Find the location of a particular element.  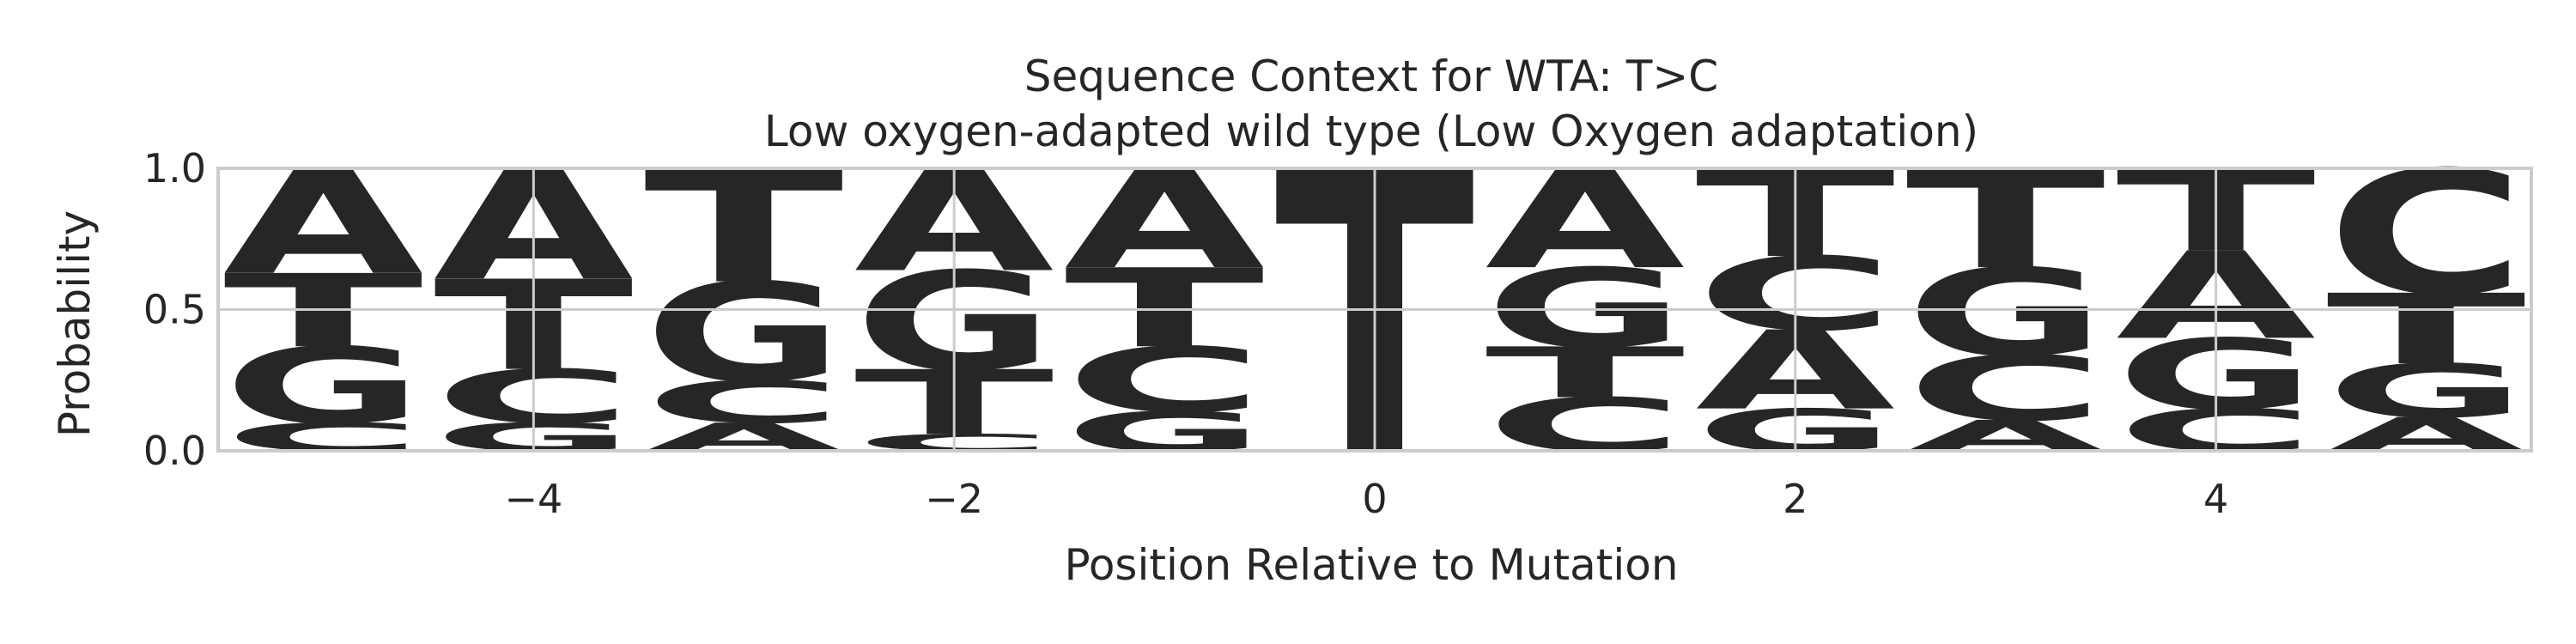

x-tick-label: −2 is located at coordinates (954, 499).